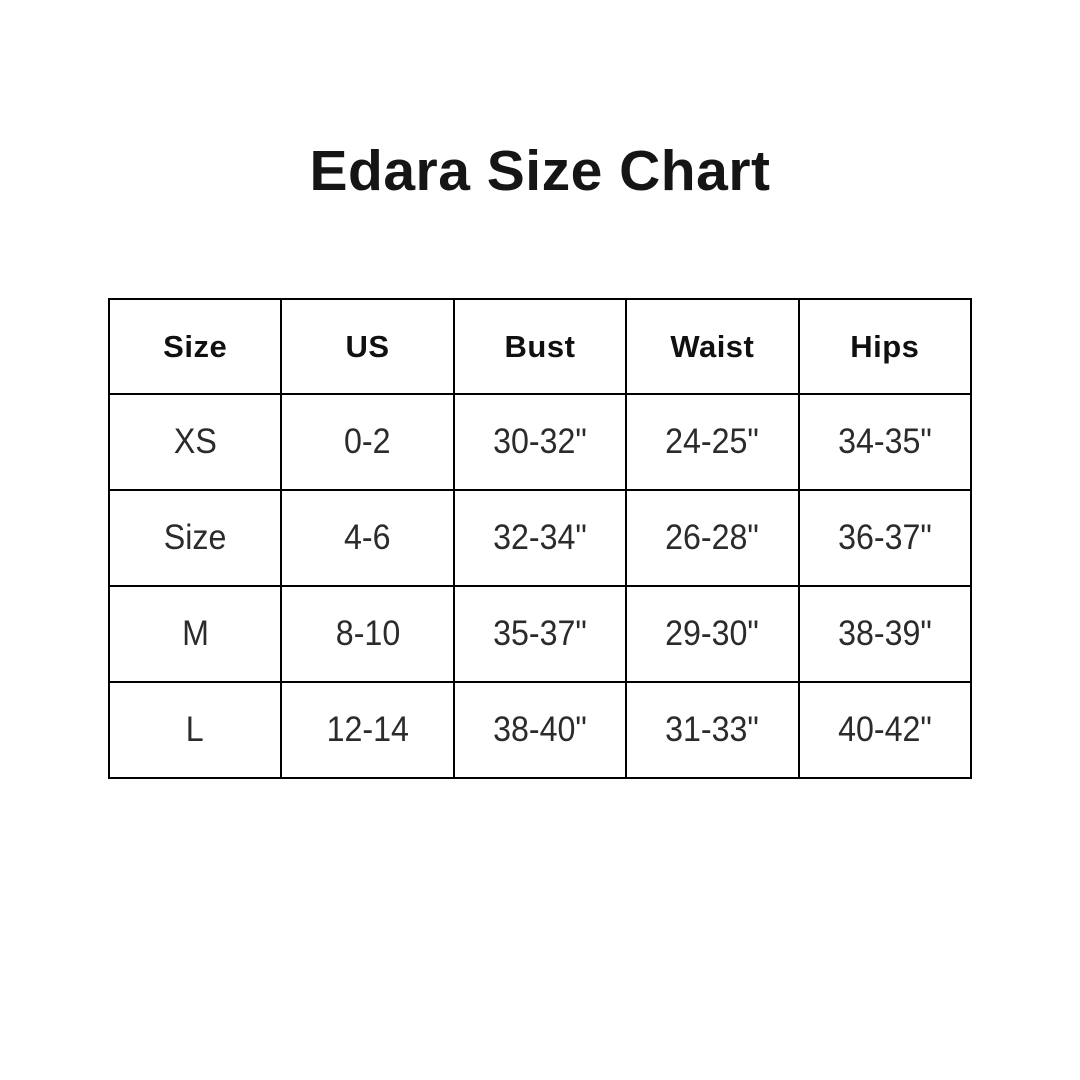 The width and height of the screenshot is (1080, 1080). Describe the element at coordinates (885, 538) in the screenshot. I see `table-cell: 36-37"` at that location.